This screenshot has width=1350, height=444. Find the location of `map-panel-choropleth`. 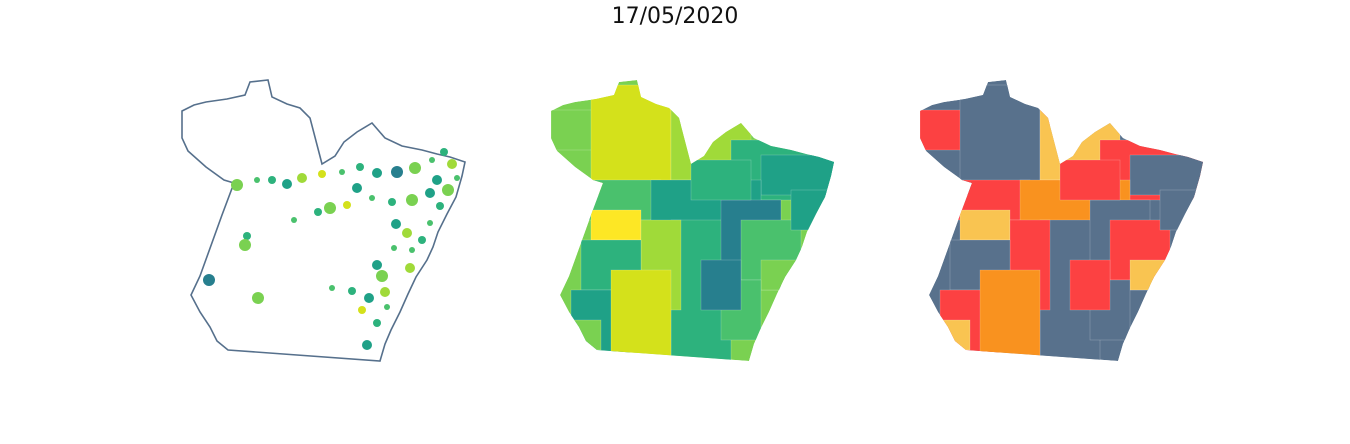

map-panel-choropleth is located at coordinates (692, 220).